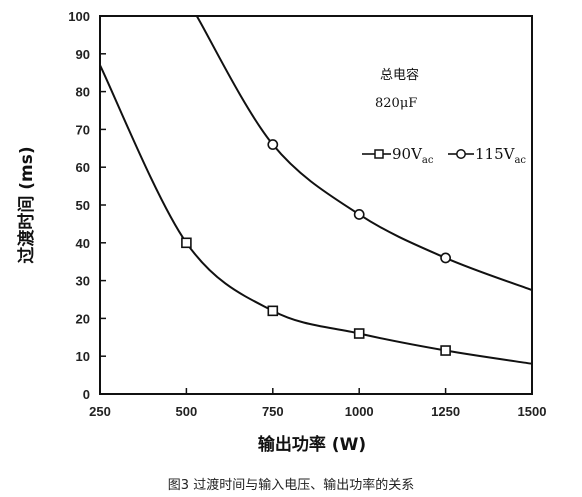  Describe the element at coordinates (100, 411) in the screenshot. I see `x-tick-label-250: 250` at that location.